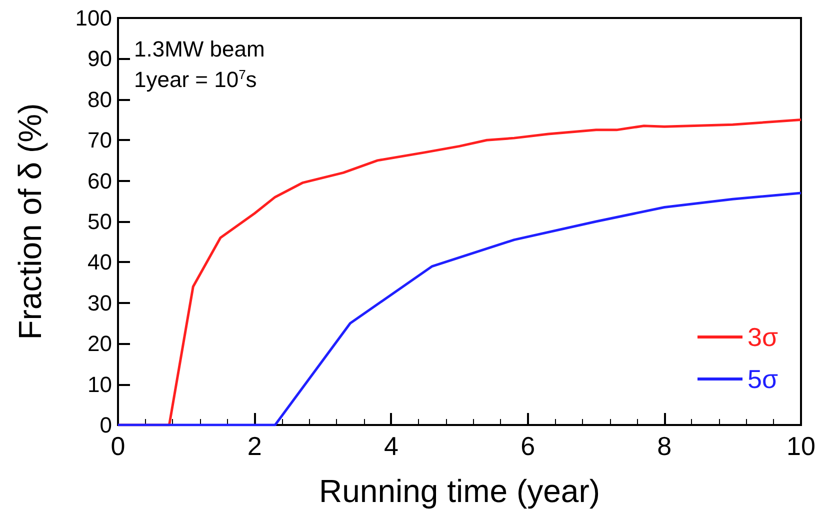 The image size is (823, 522). Describe the element at coordinates (100, 140) in the screenshot. I see `y-tick-label: 70` at that location.